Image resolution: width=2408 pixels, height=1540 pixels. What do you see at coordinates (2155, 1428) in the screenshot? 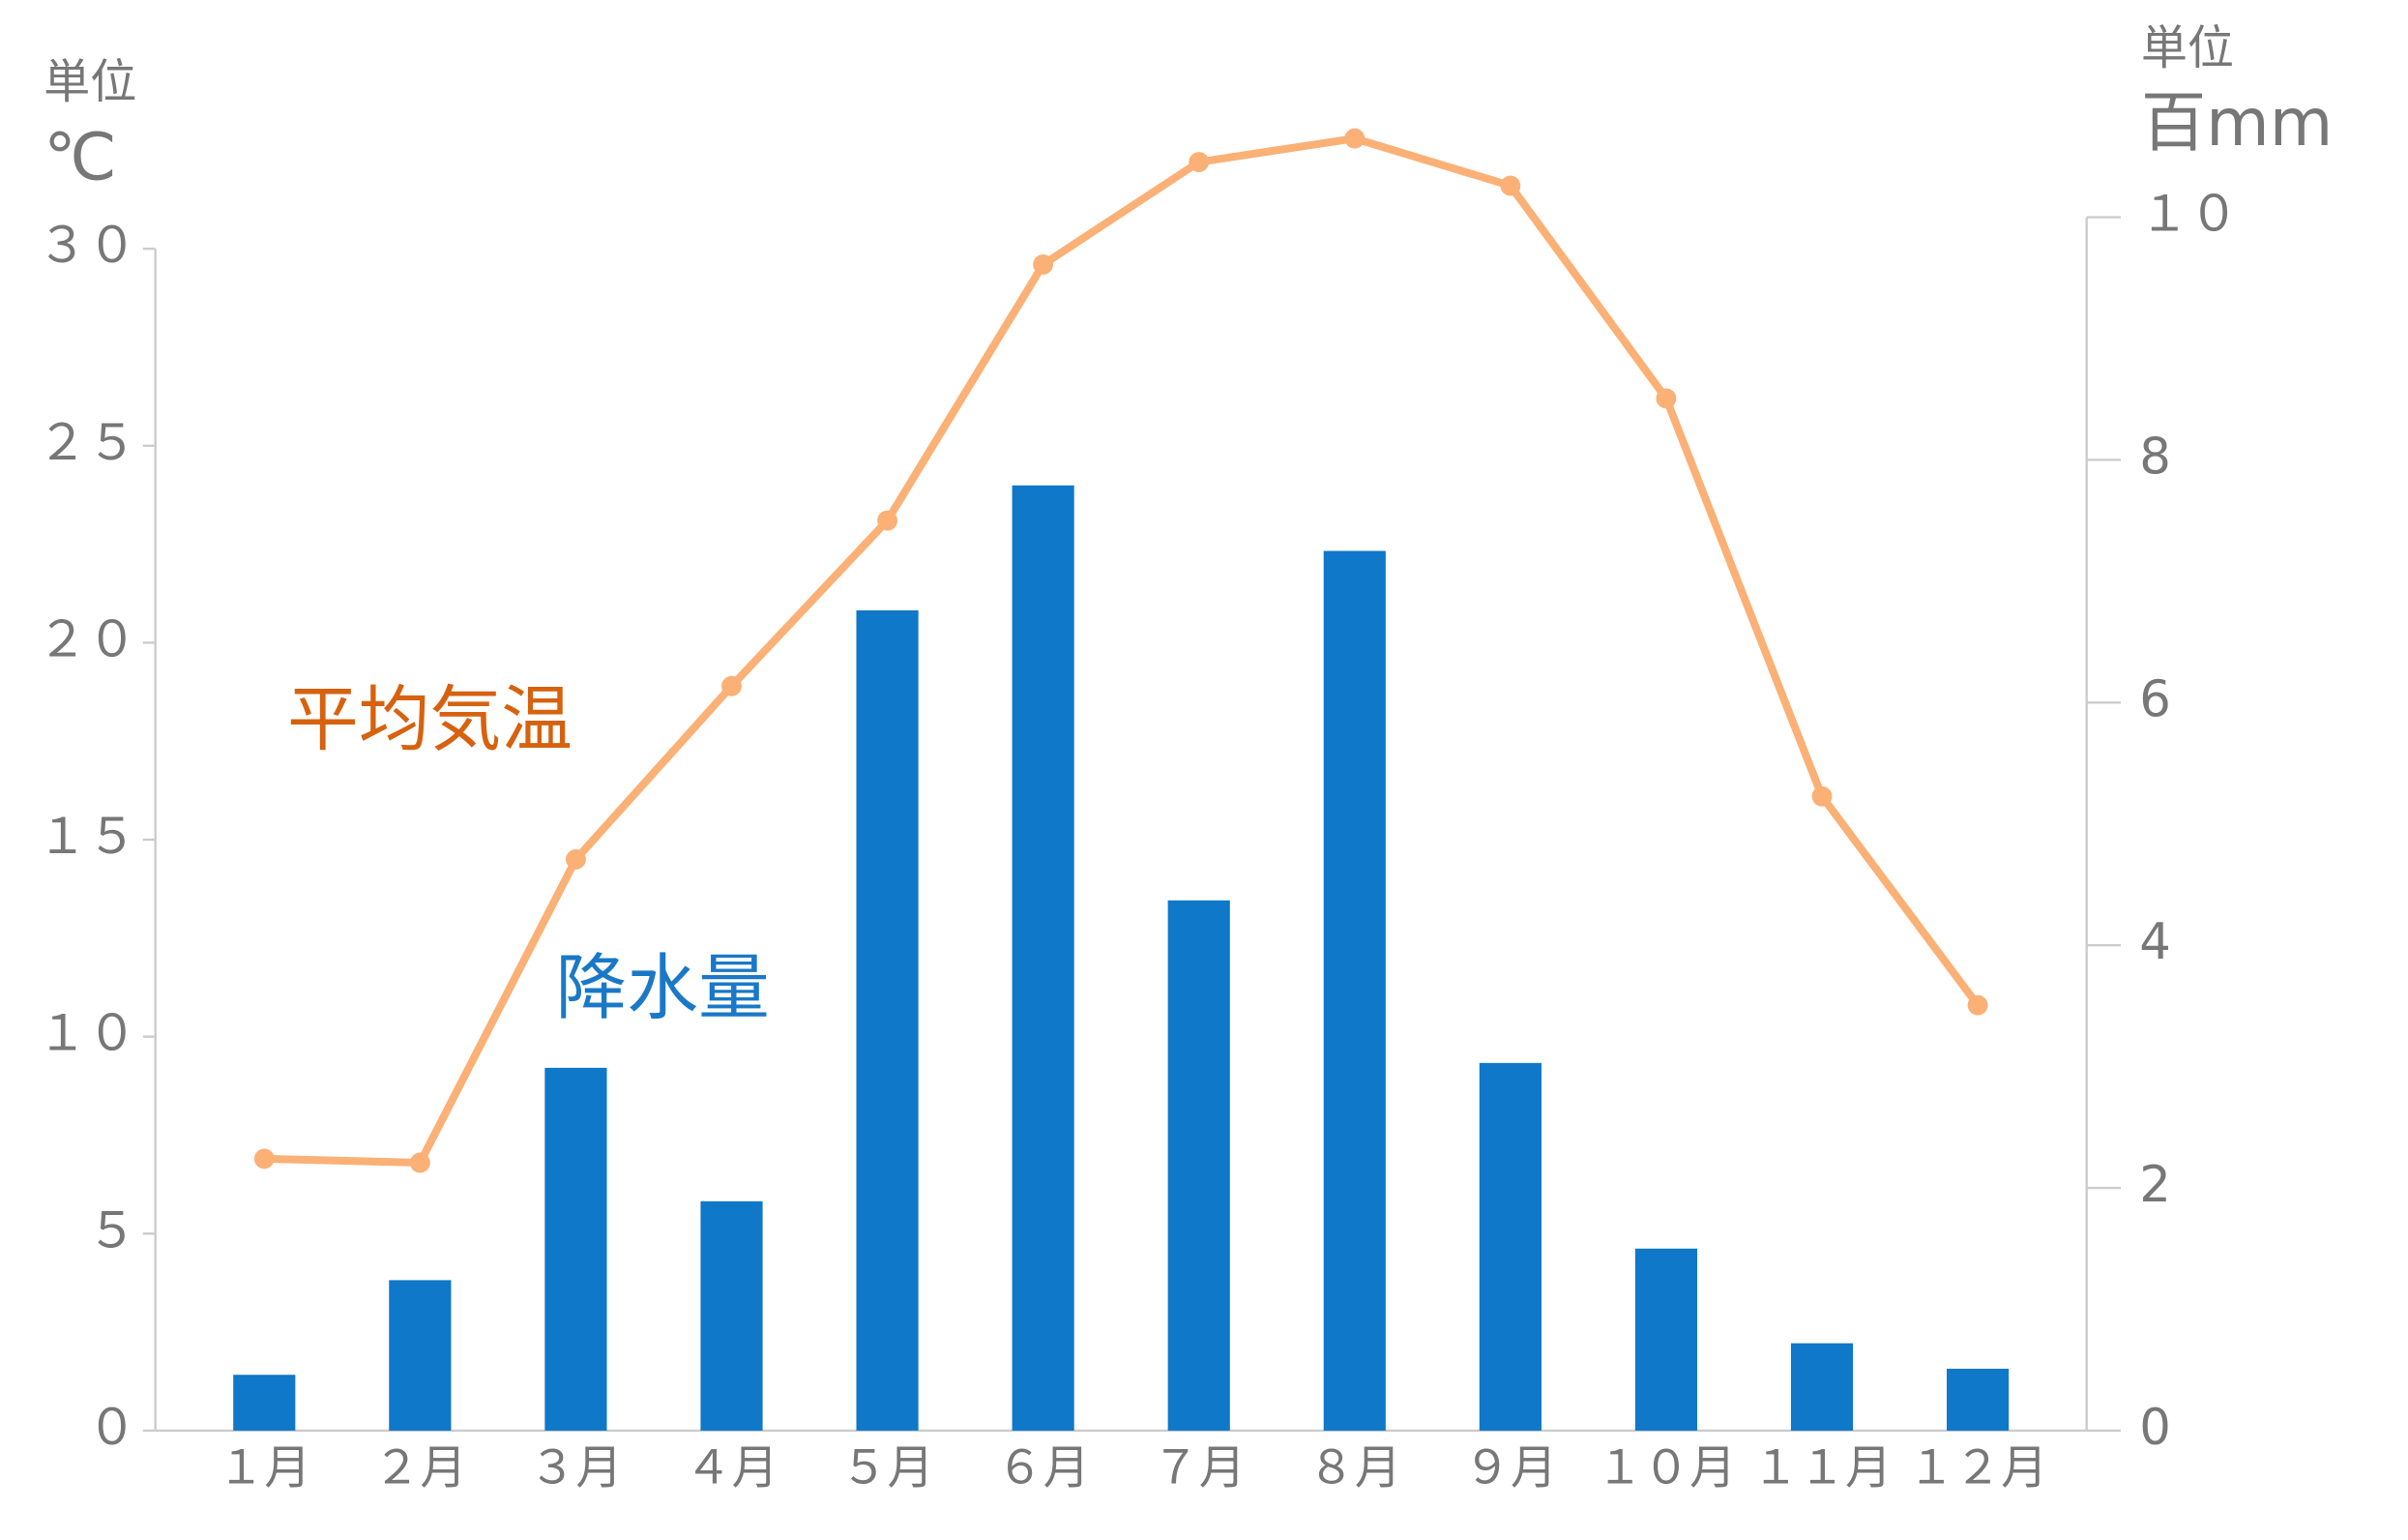
I see `y2-tick-label: 0` at bounding box center [2155, 1428].